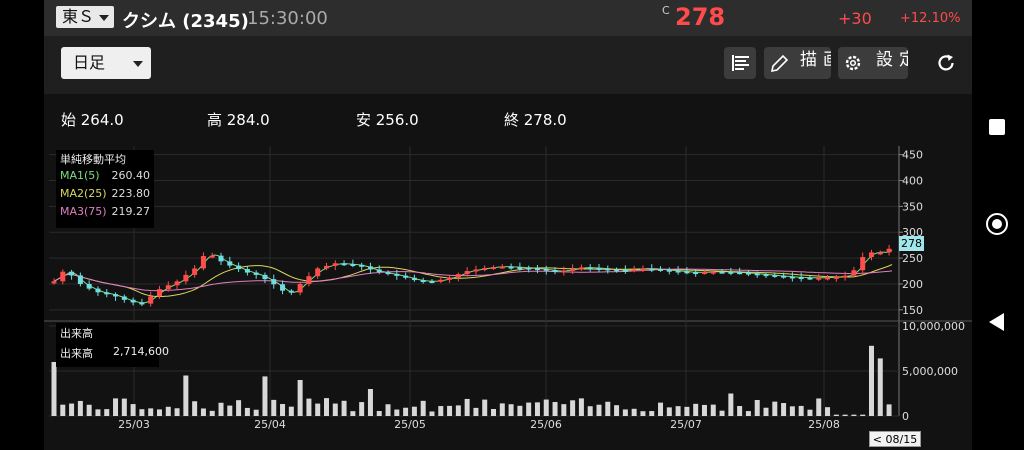  Describe the element at coordinates (997, 127) in the screenshot. I see `recents-icon` at that location.